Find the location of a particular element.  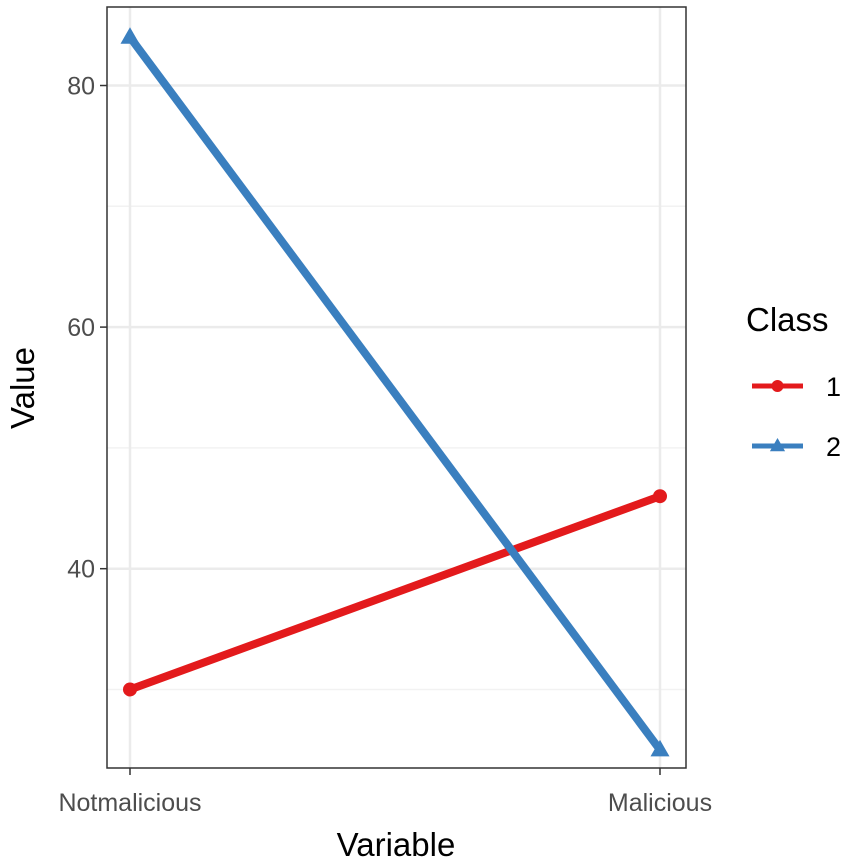

x-tick-label: Malicious is located at coordinates (660, 803).